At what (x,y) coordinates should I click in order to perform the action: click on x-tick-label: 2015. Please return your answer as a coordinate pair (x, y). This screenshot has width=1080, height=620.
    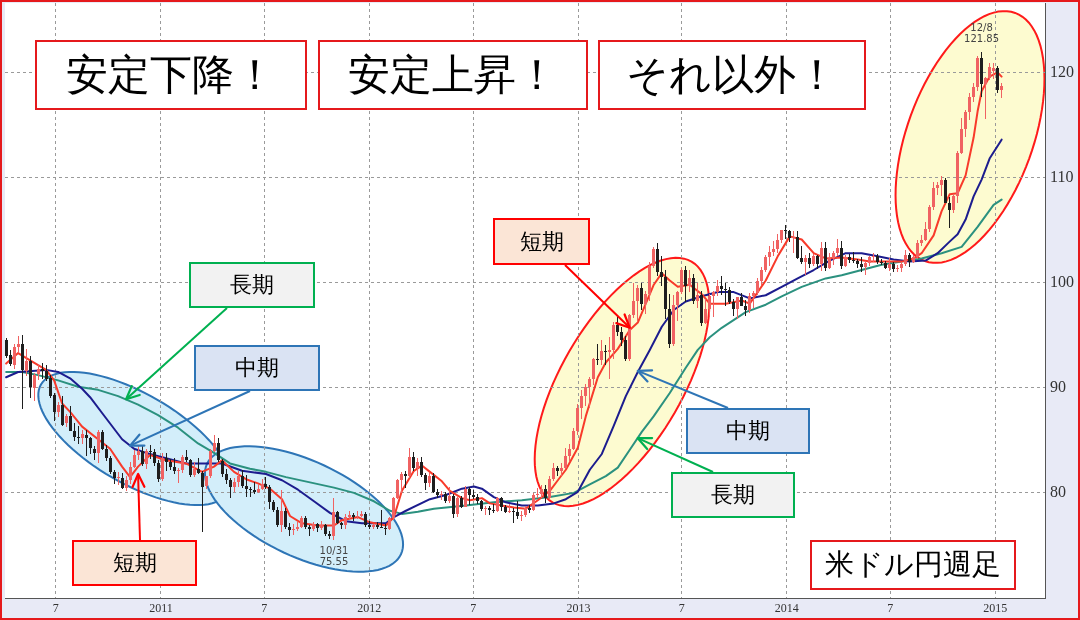
    Looking at the image, I should click on (995, 608).